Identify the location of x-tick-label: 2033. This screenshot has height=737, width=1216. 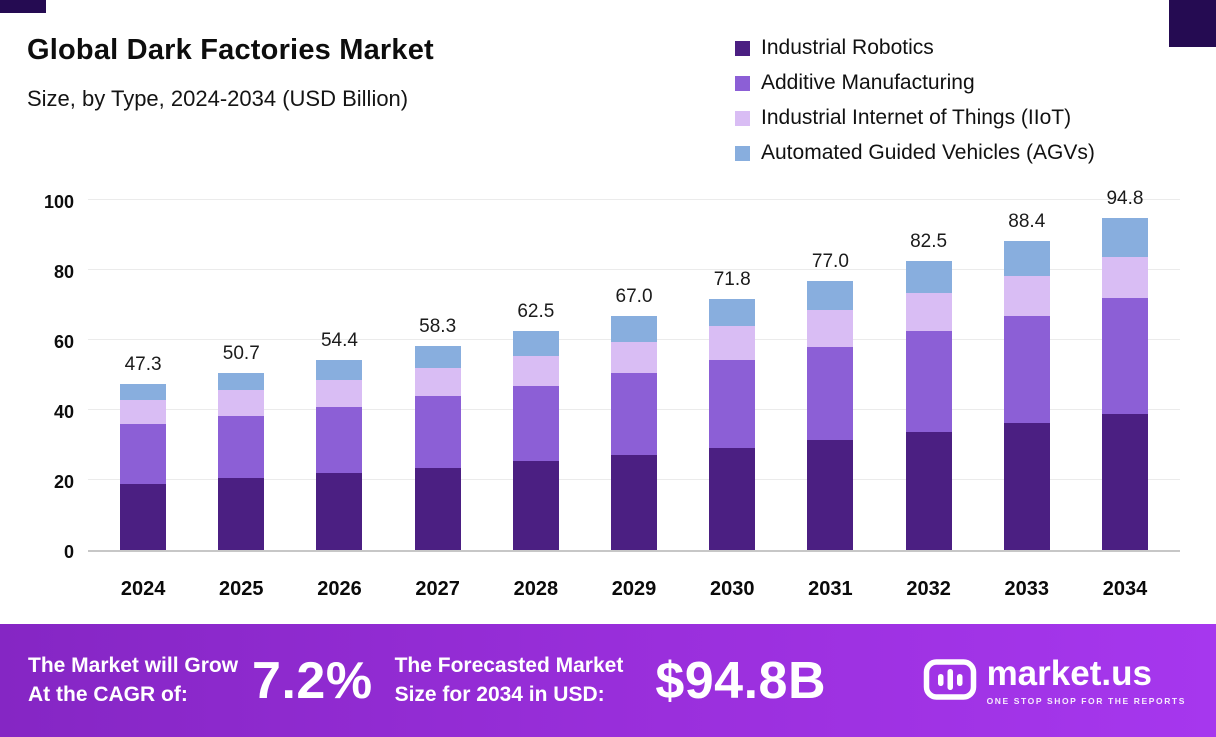
(1027, 589).